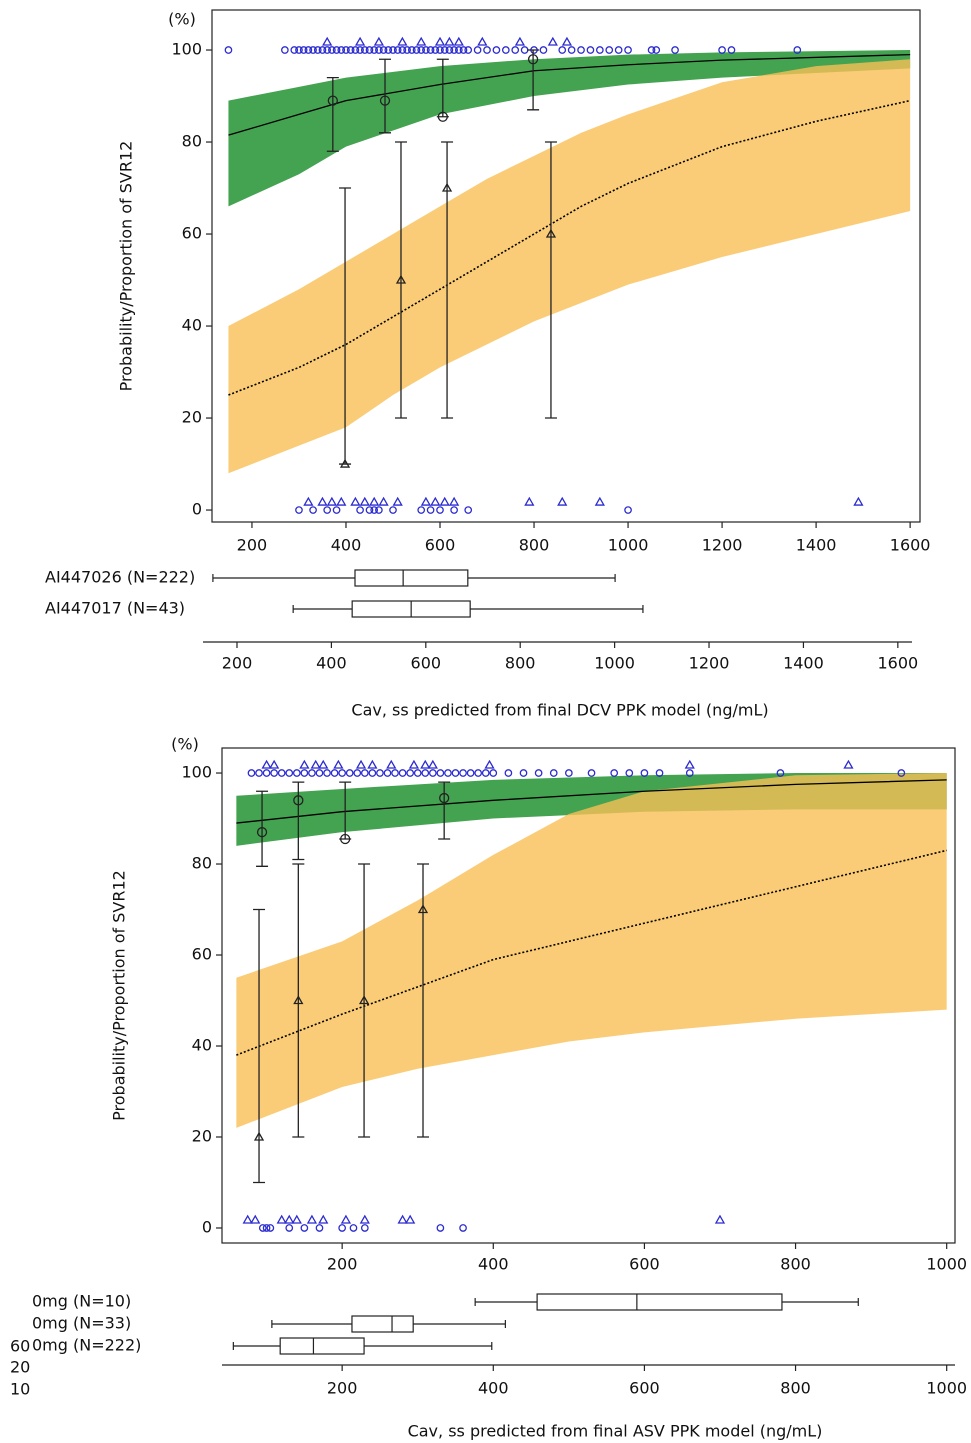 This screenshot has height=1443, width=971. I want to click on box, so click(322, 1346).